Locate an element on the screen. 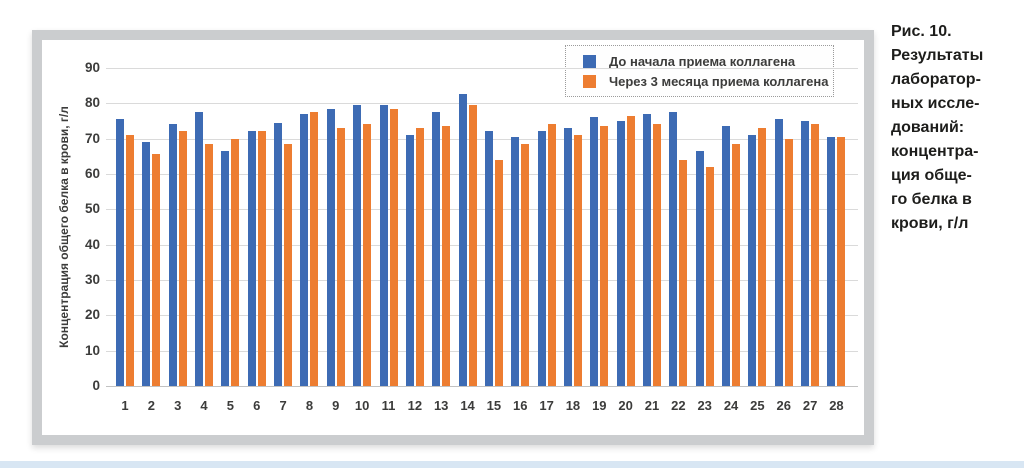 This screenshot has width=1024, height=468. bar-series1-cat15 is located at coordinates (488, 258).